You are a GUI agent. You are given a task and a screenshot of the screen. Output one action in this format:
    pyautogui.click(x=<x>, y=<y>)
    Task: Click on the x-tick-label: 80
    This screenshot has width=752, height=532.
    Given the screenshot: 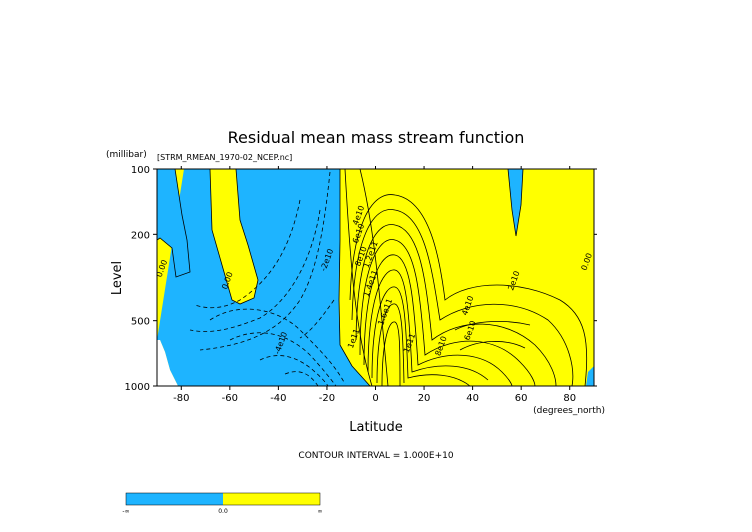 What is the action you would take?
    pyautogui.click(x=569, y=398)
    